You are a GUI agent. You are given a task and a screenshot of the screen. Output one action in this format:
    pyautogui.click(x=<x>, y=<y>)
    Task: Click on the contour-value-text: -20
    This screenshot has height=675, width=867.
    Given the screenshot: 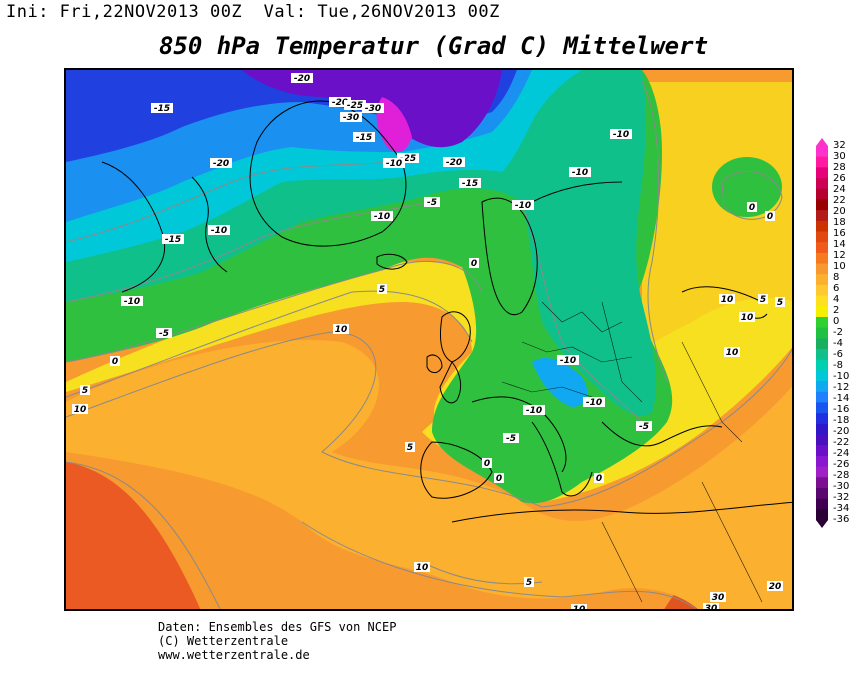 What is the action you would take?
    pyautogui.click(x=340, y=103)
    